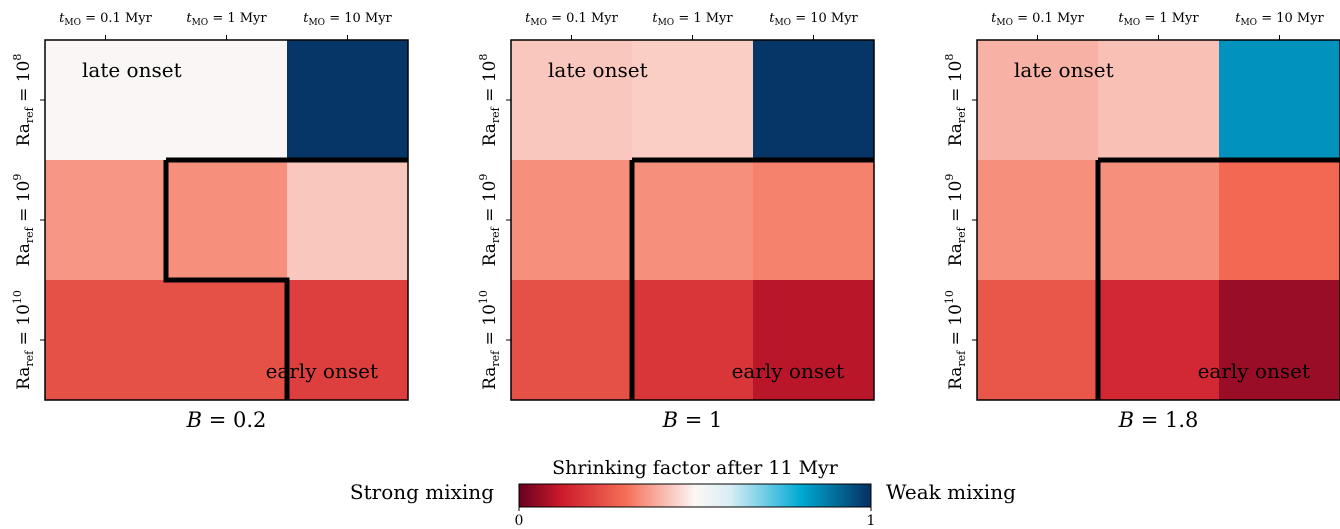 The width and height of the screenshot is (1340, 529). What do you see at coordinates (692, 420) in the screenshot?
I see `panel-title: B = 1` at bounding box center [692, 420].